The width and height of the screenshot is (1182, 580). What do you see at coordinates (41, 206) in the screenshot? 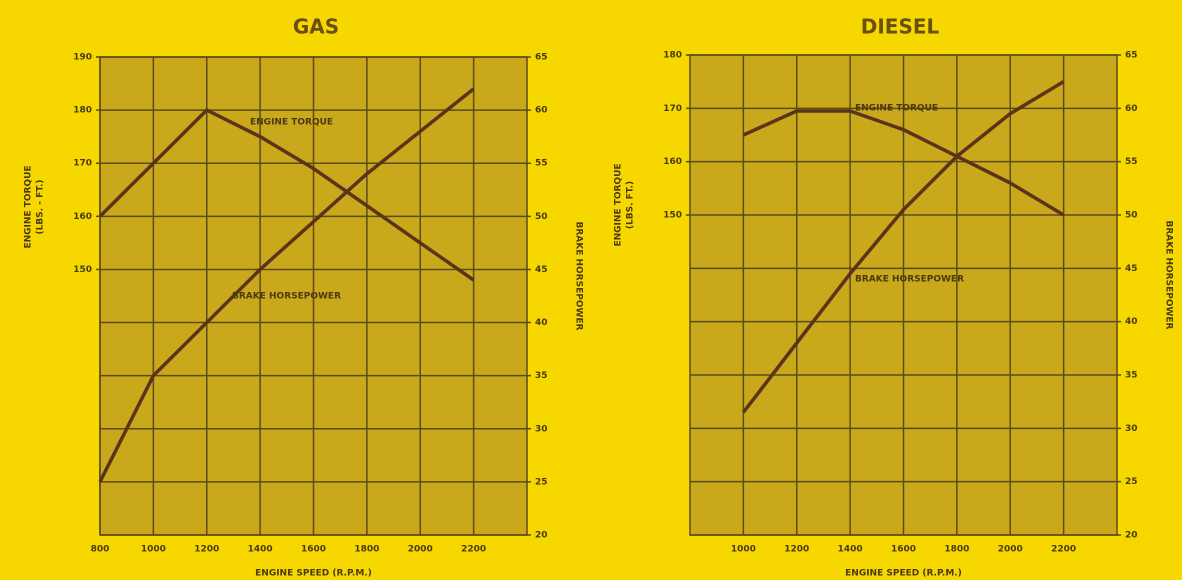
I see `y-axis-label: (LBS. - FT.)` at bounding box center [41, 206].